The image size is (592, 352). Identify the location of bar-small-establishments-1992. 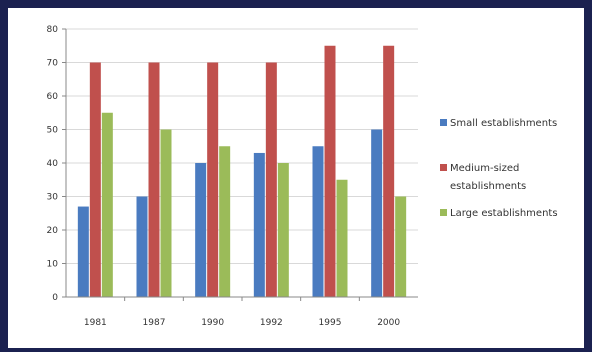
(259, 224).